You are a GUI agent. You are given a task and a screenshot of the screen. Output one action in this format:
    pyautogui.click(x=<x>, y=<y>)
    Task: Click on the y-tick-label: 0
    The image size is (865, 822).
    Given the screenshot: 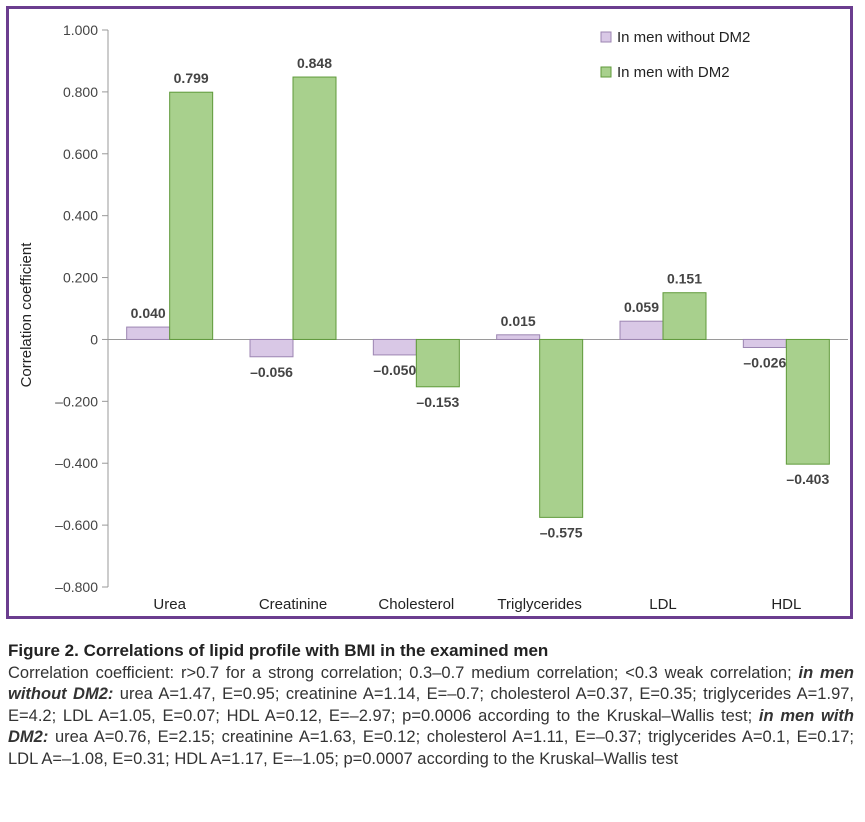 What is the action you would take?
    pyautogui.click(x=94, y=339)
    